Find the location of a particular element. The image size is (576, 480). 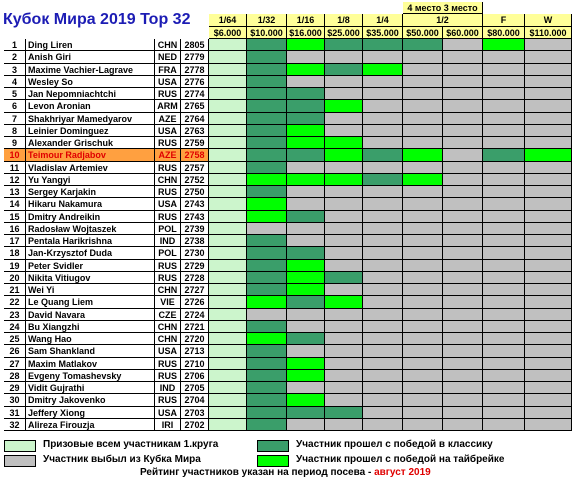

player-rating: 2778 is located at coordinates (195, 70).